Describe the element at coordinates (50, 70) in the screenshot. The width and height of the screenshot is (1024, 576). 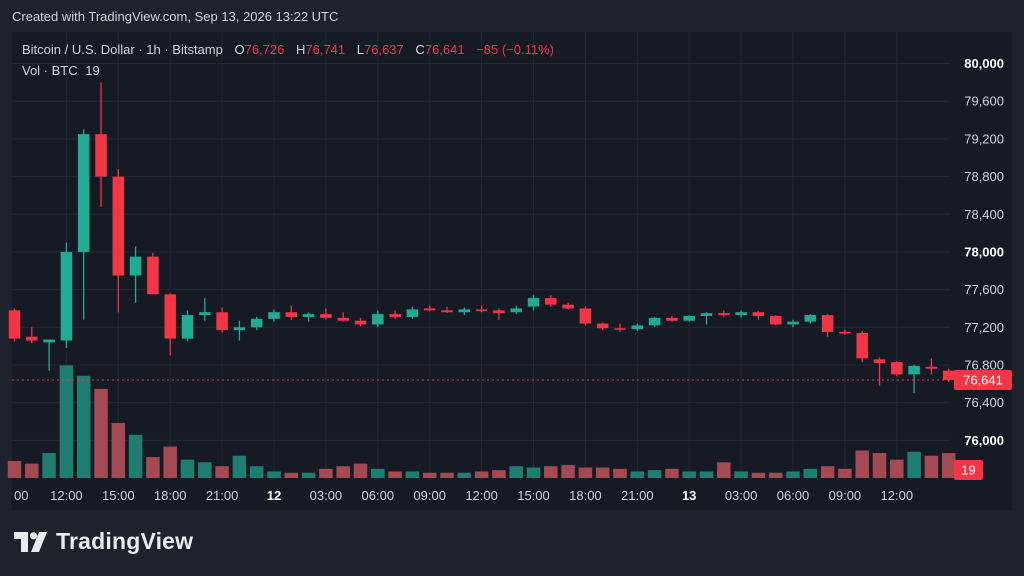
I see `volume-label: Vol · BTC` at that location.